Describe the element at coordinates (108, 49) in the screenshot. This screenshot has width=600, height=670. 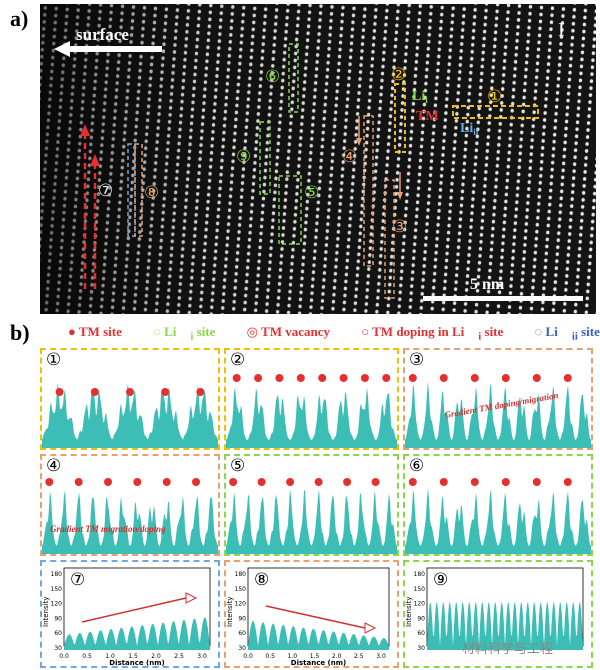
I see `surface-arrow` at that location.